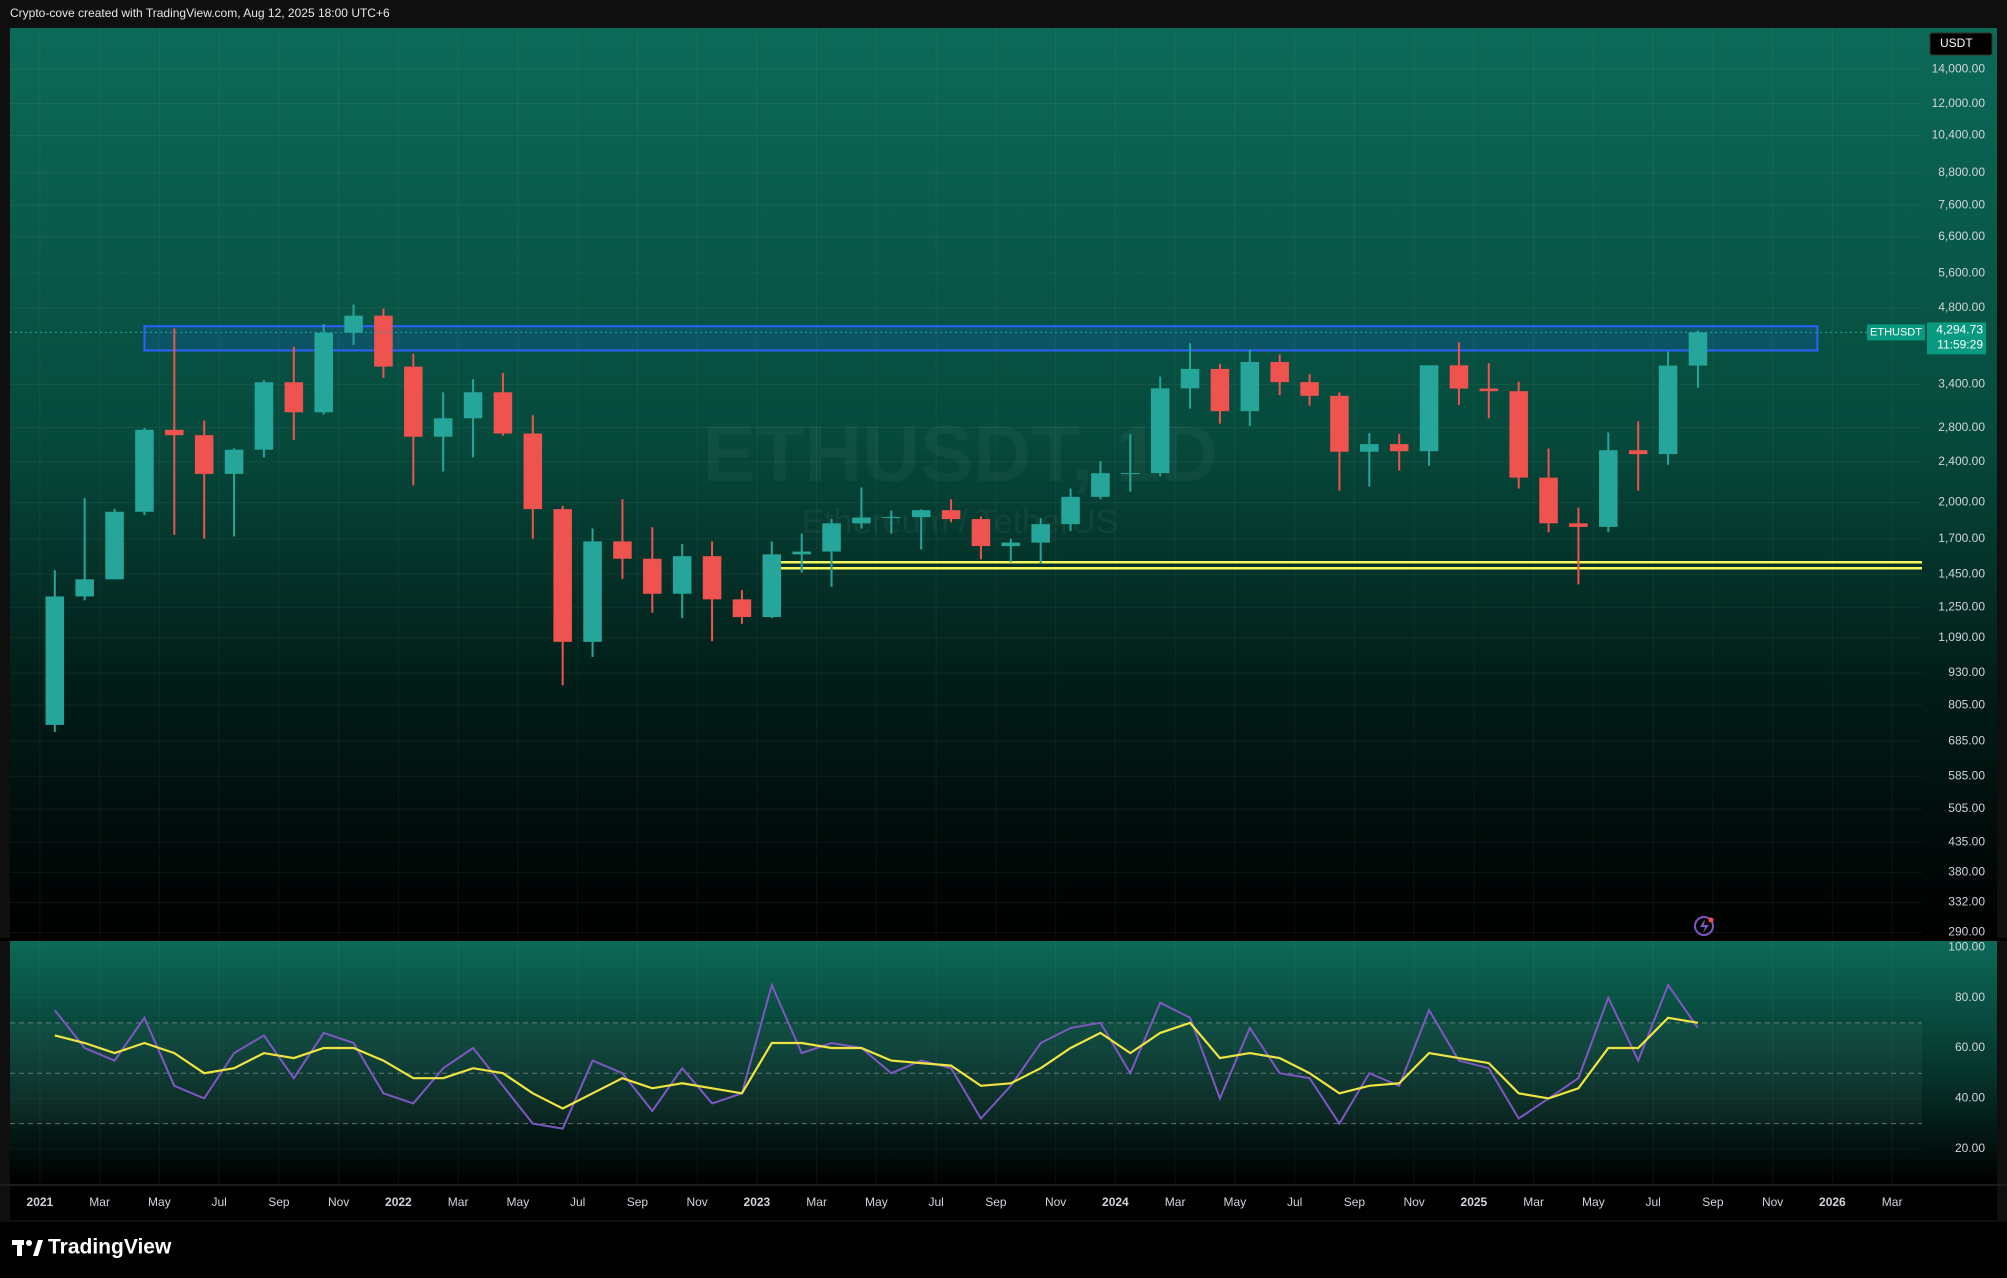  I want to click on x-tick-label: 2026, so click(1832, 1202).